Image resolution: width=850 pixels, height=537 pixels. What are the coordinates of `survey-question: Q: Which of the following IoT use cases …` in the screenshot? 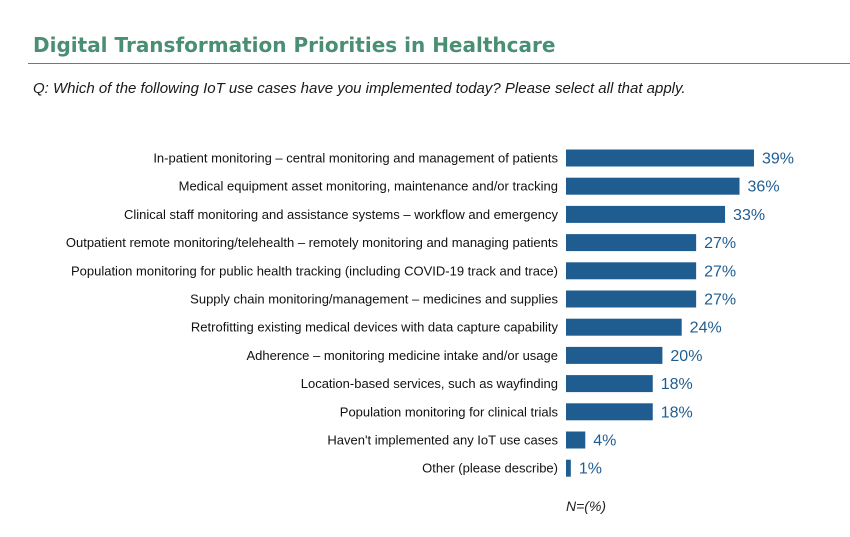 It's located at (359, 88).